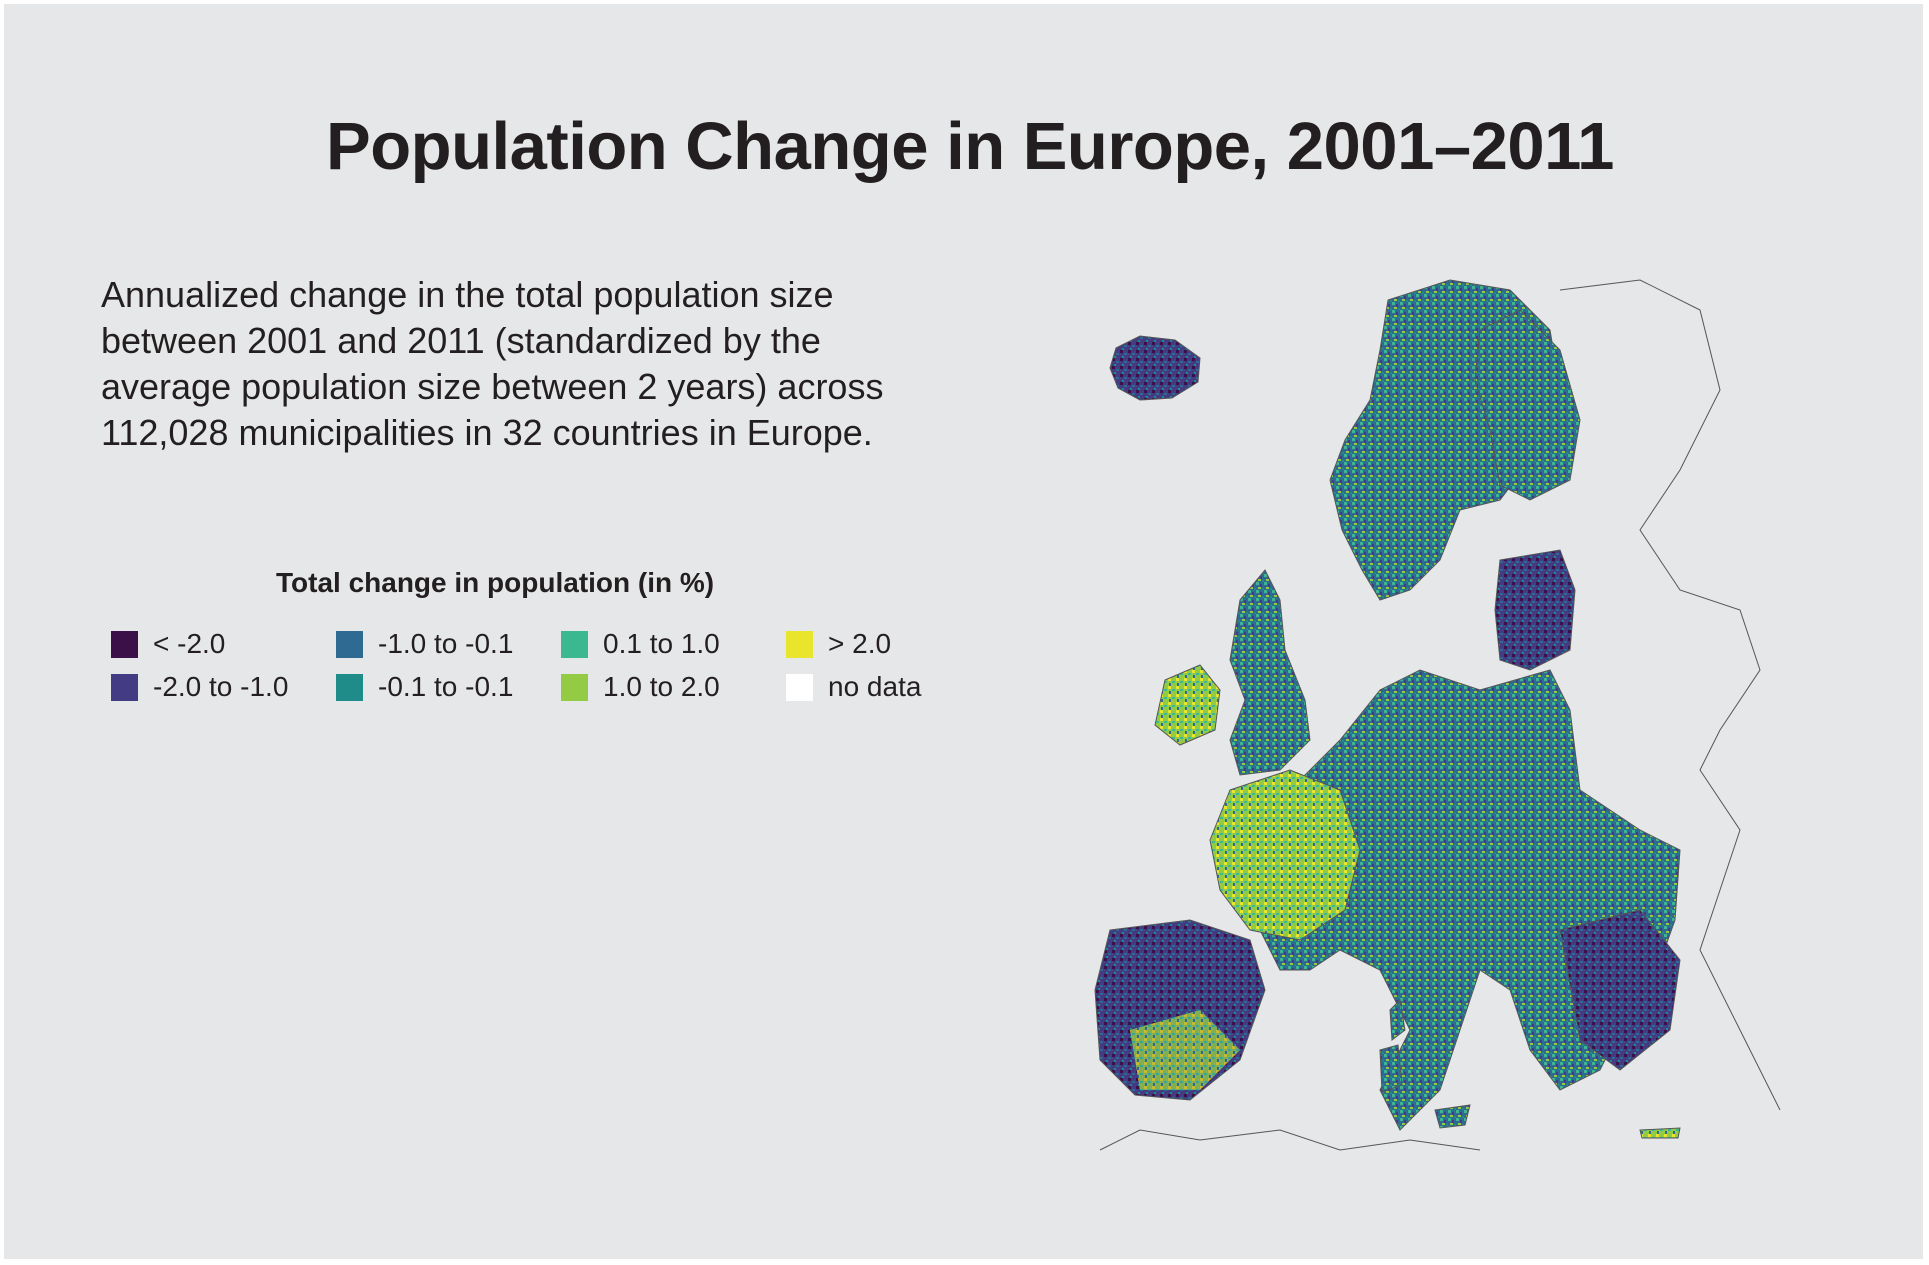 The width and height of the screenshot is (1929, 1265). Describe the element at coordinates (495, 582) in the screenshot. I see `legend-title: Total change in population (in %)` at that location.